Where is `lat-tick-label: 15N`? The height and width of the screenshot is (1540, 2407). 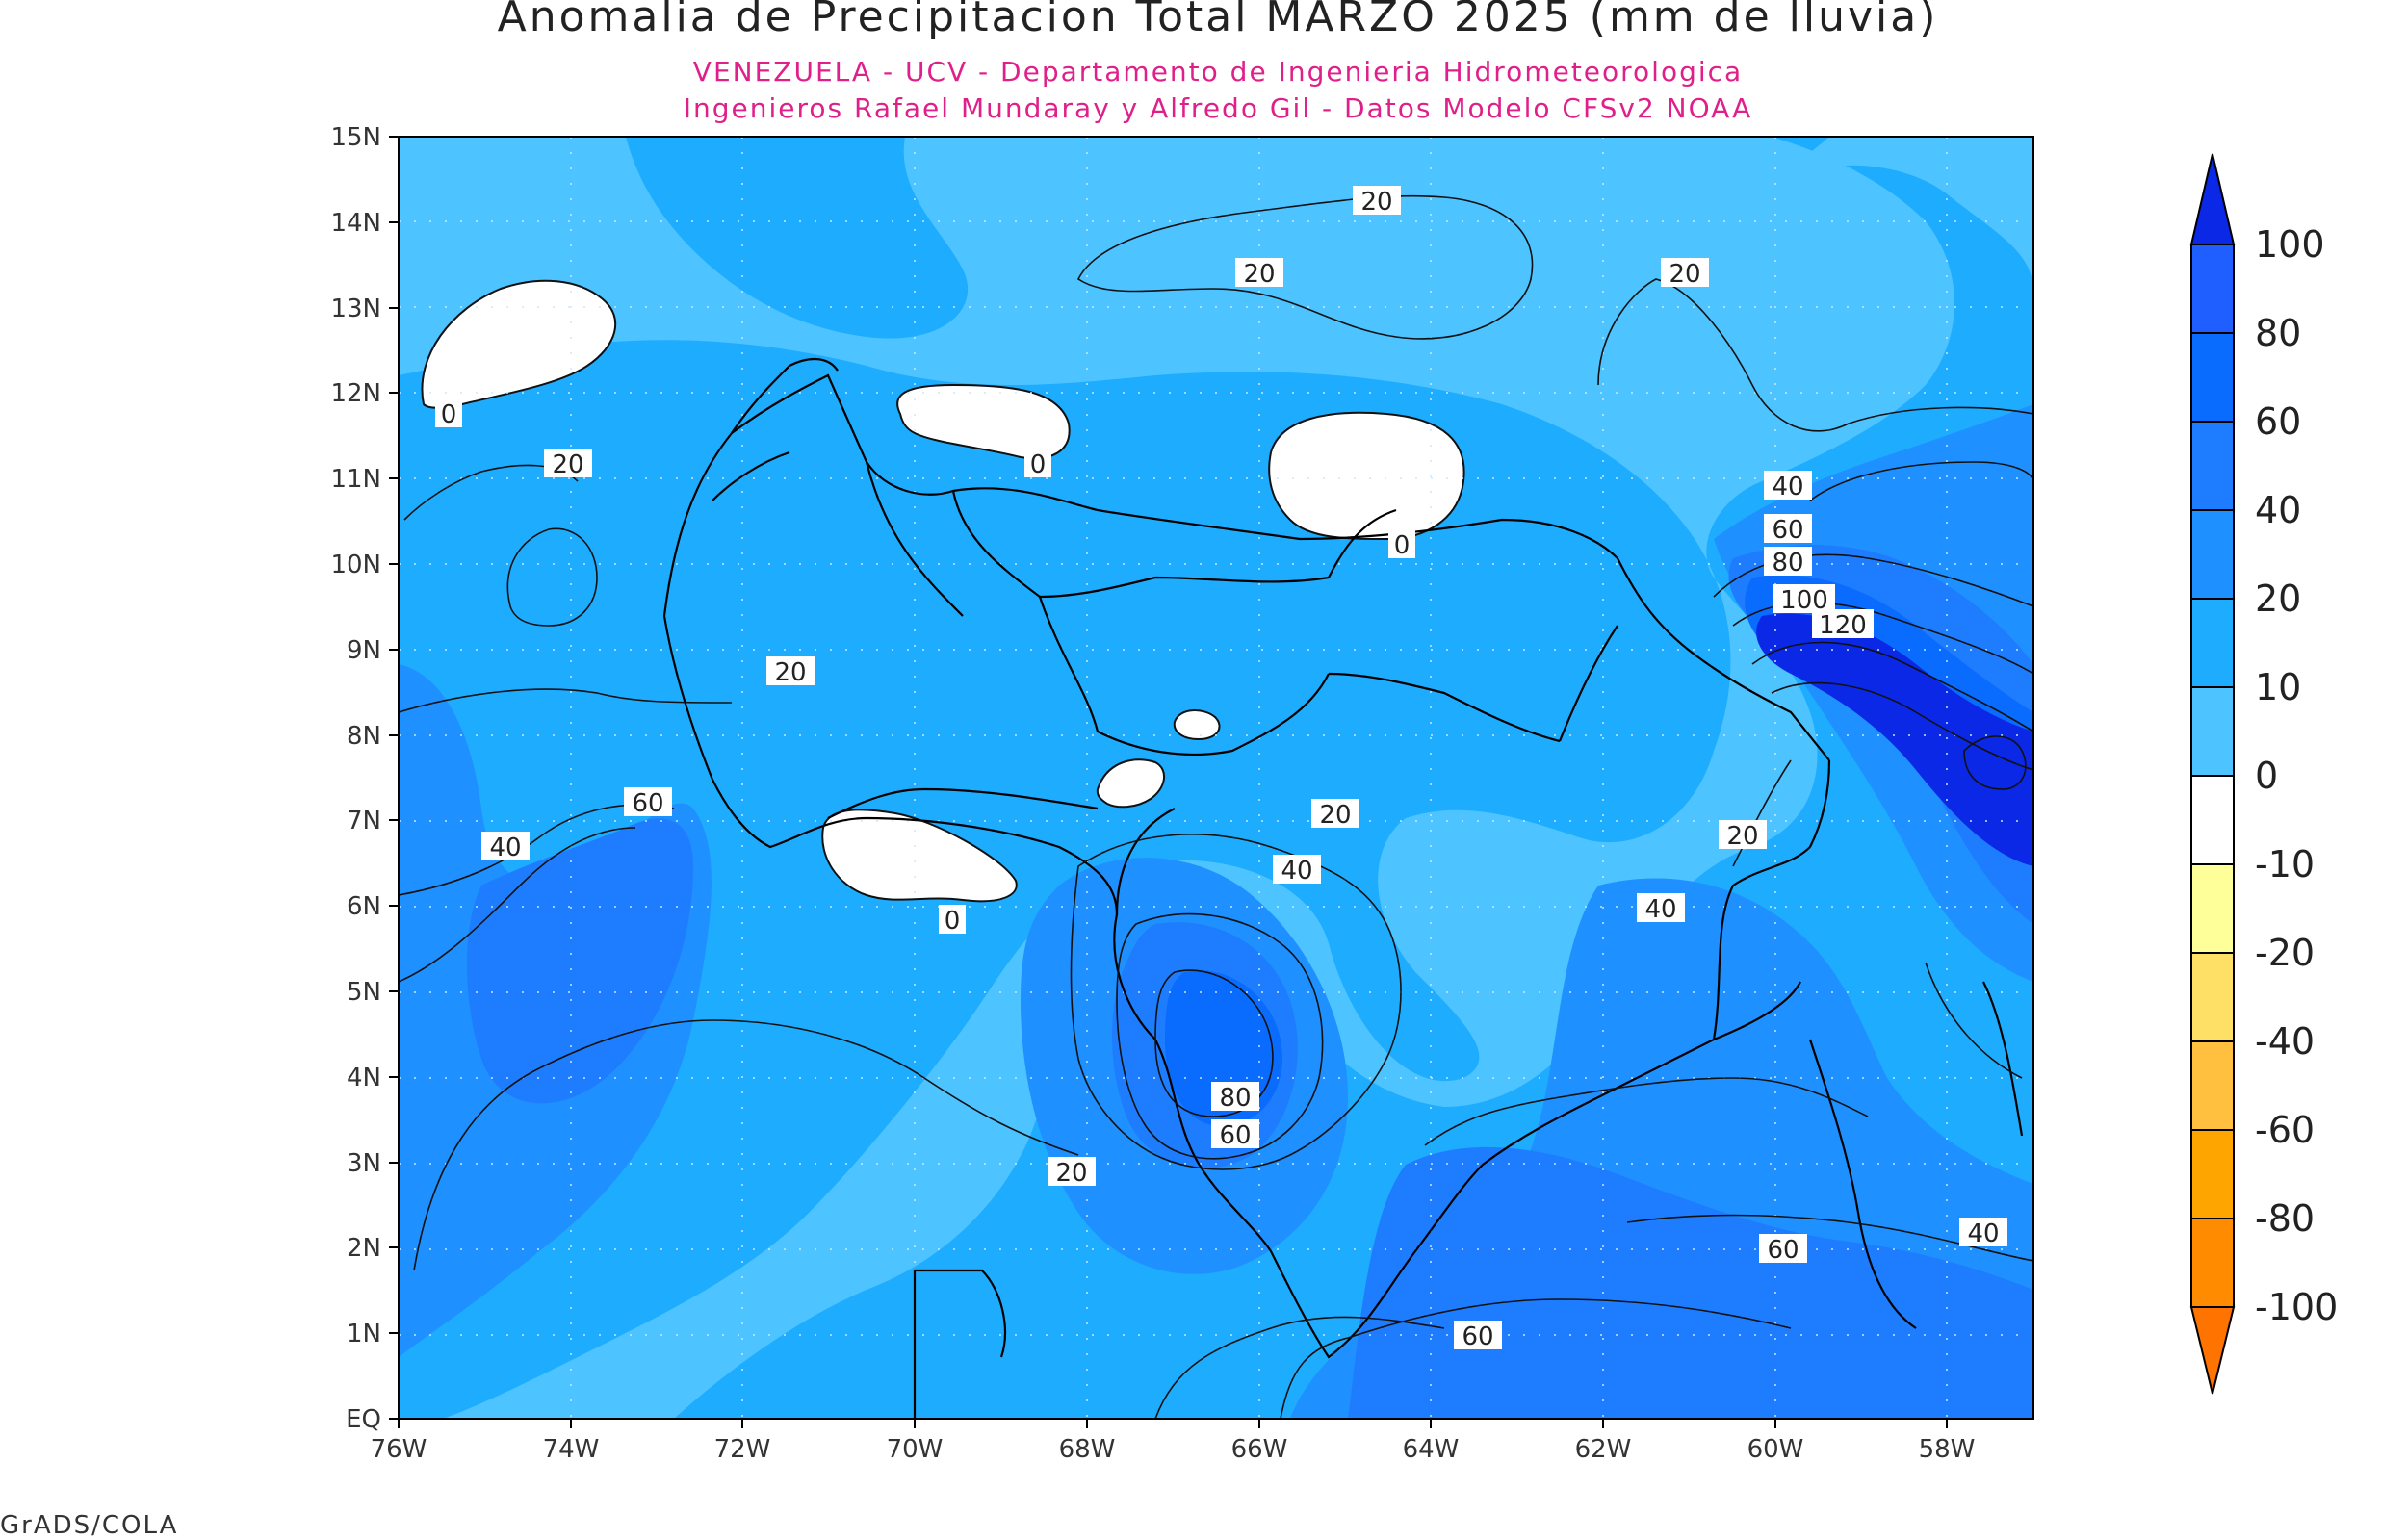 lat-tick-label: 15N is located at coordinates (355, 137).